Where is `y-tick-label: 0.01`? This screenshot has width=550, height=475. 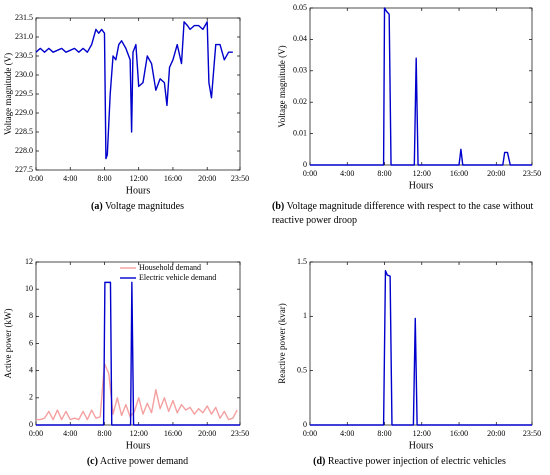
y-tick-label: 0.01 is located at coordinates (300, 132).